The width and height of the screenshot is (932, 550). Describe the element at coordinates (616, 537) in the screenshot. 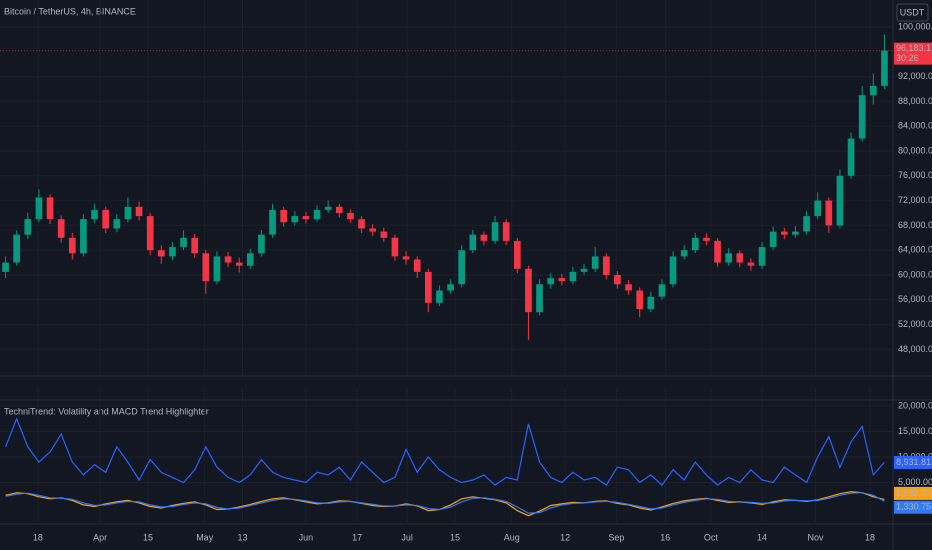

I see `x-tick-label: Sep` at that location.